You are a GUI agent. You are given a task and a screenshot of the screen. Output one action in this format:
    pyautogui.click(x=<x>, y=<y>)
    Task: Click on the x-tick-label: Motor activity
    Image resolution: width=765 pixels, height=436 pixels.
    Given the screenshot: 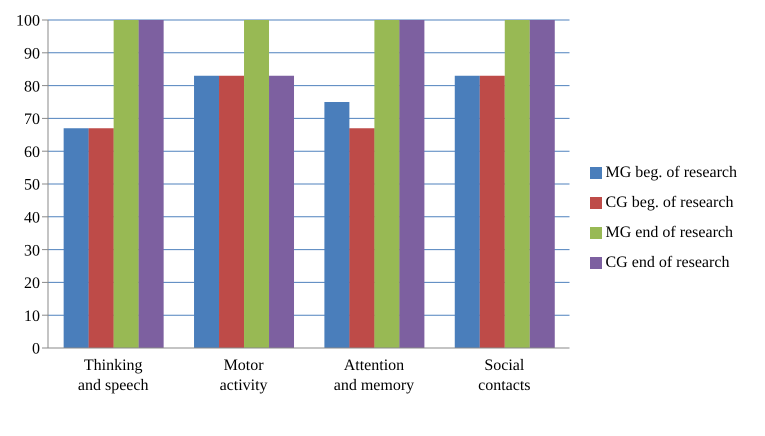 What is the action you would take?
    pyautogui.click(x=244, y=375)
    